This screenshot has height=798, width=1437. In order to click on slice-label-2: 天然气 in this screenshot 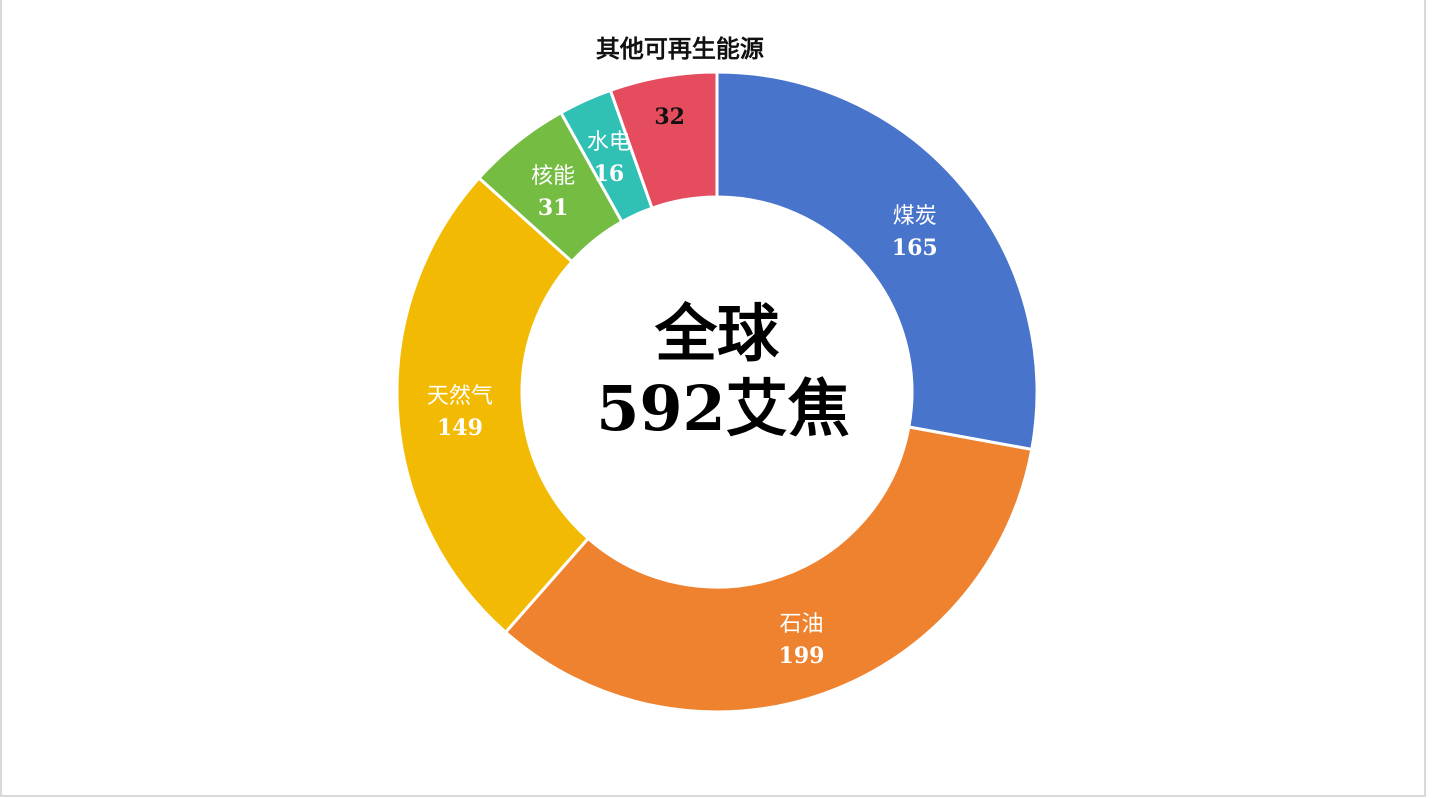, I will do `click(460, 396)`.